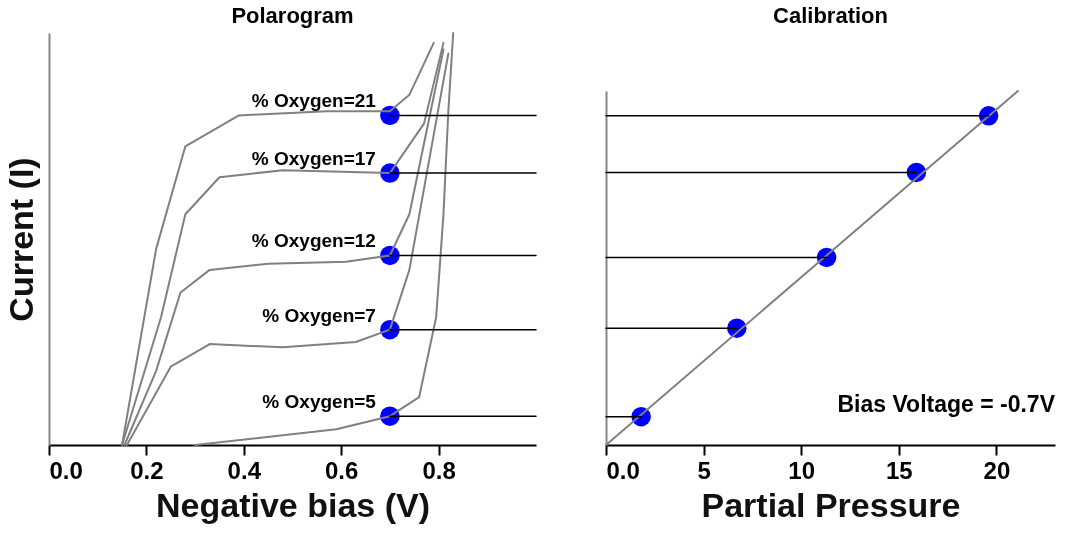  What do you see at coordinates (831, 504) in the screenshot?
I see `x-axis-title: Partial Pressure` at bounding box center [831, 504].